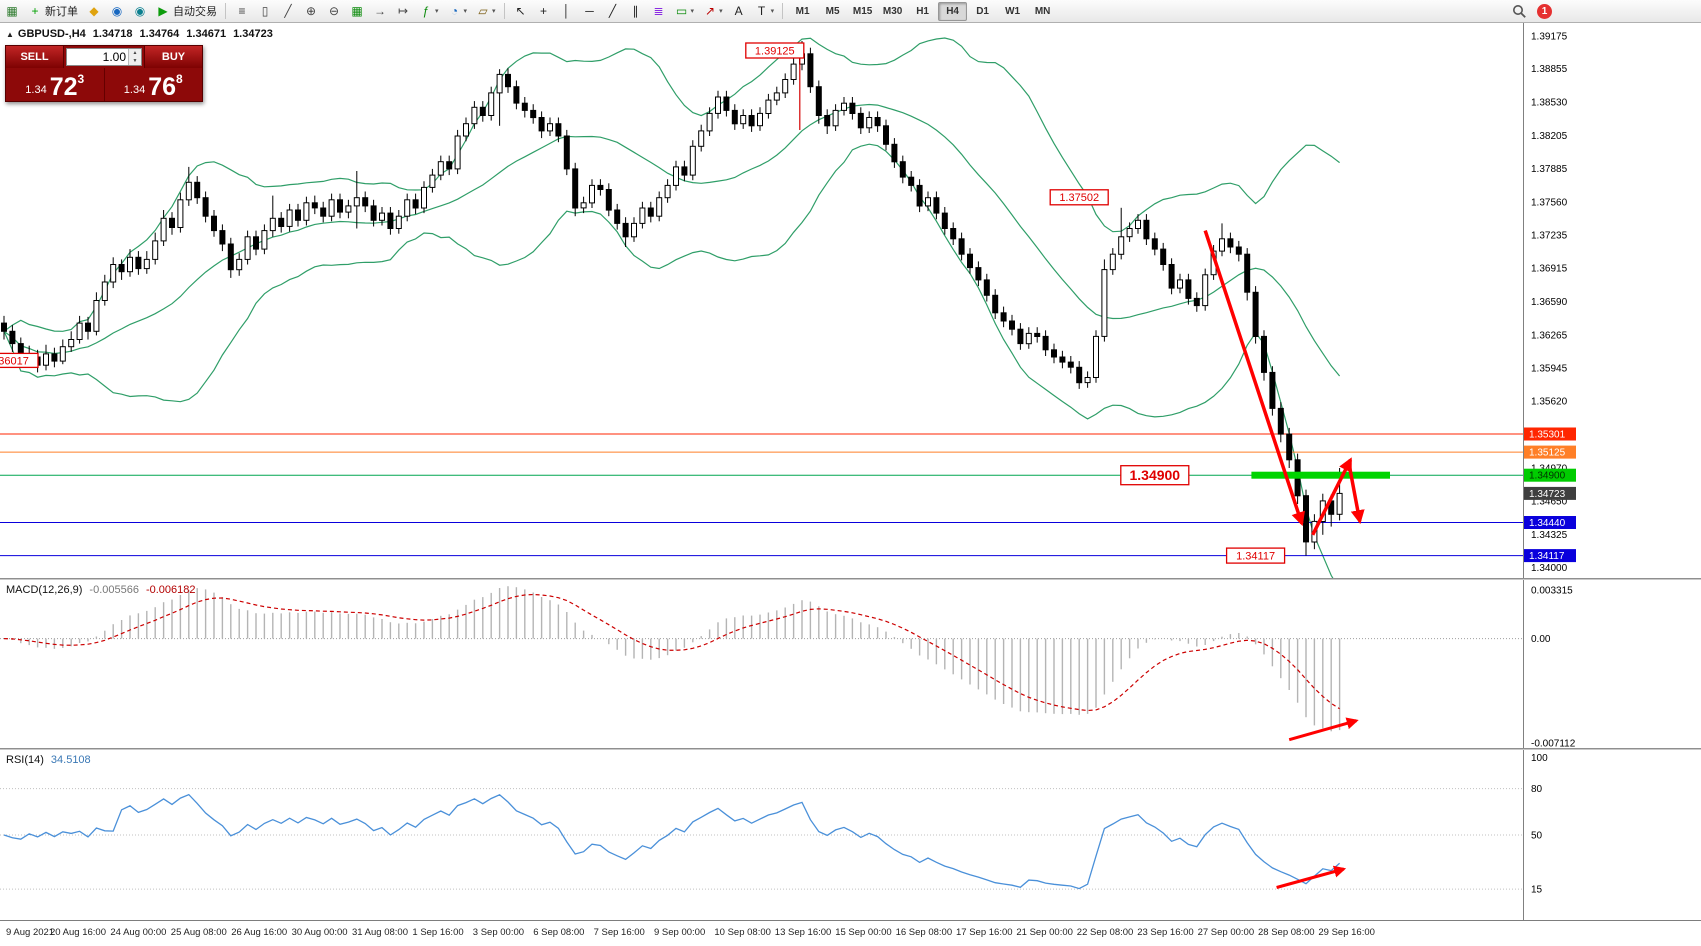 The image size is (1701, 946). What do you see at coordinates (1320, 475) in the screenshot?
I see `support-segment` at bounding box center [1320, 475].